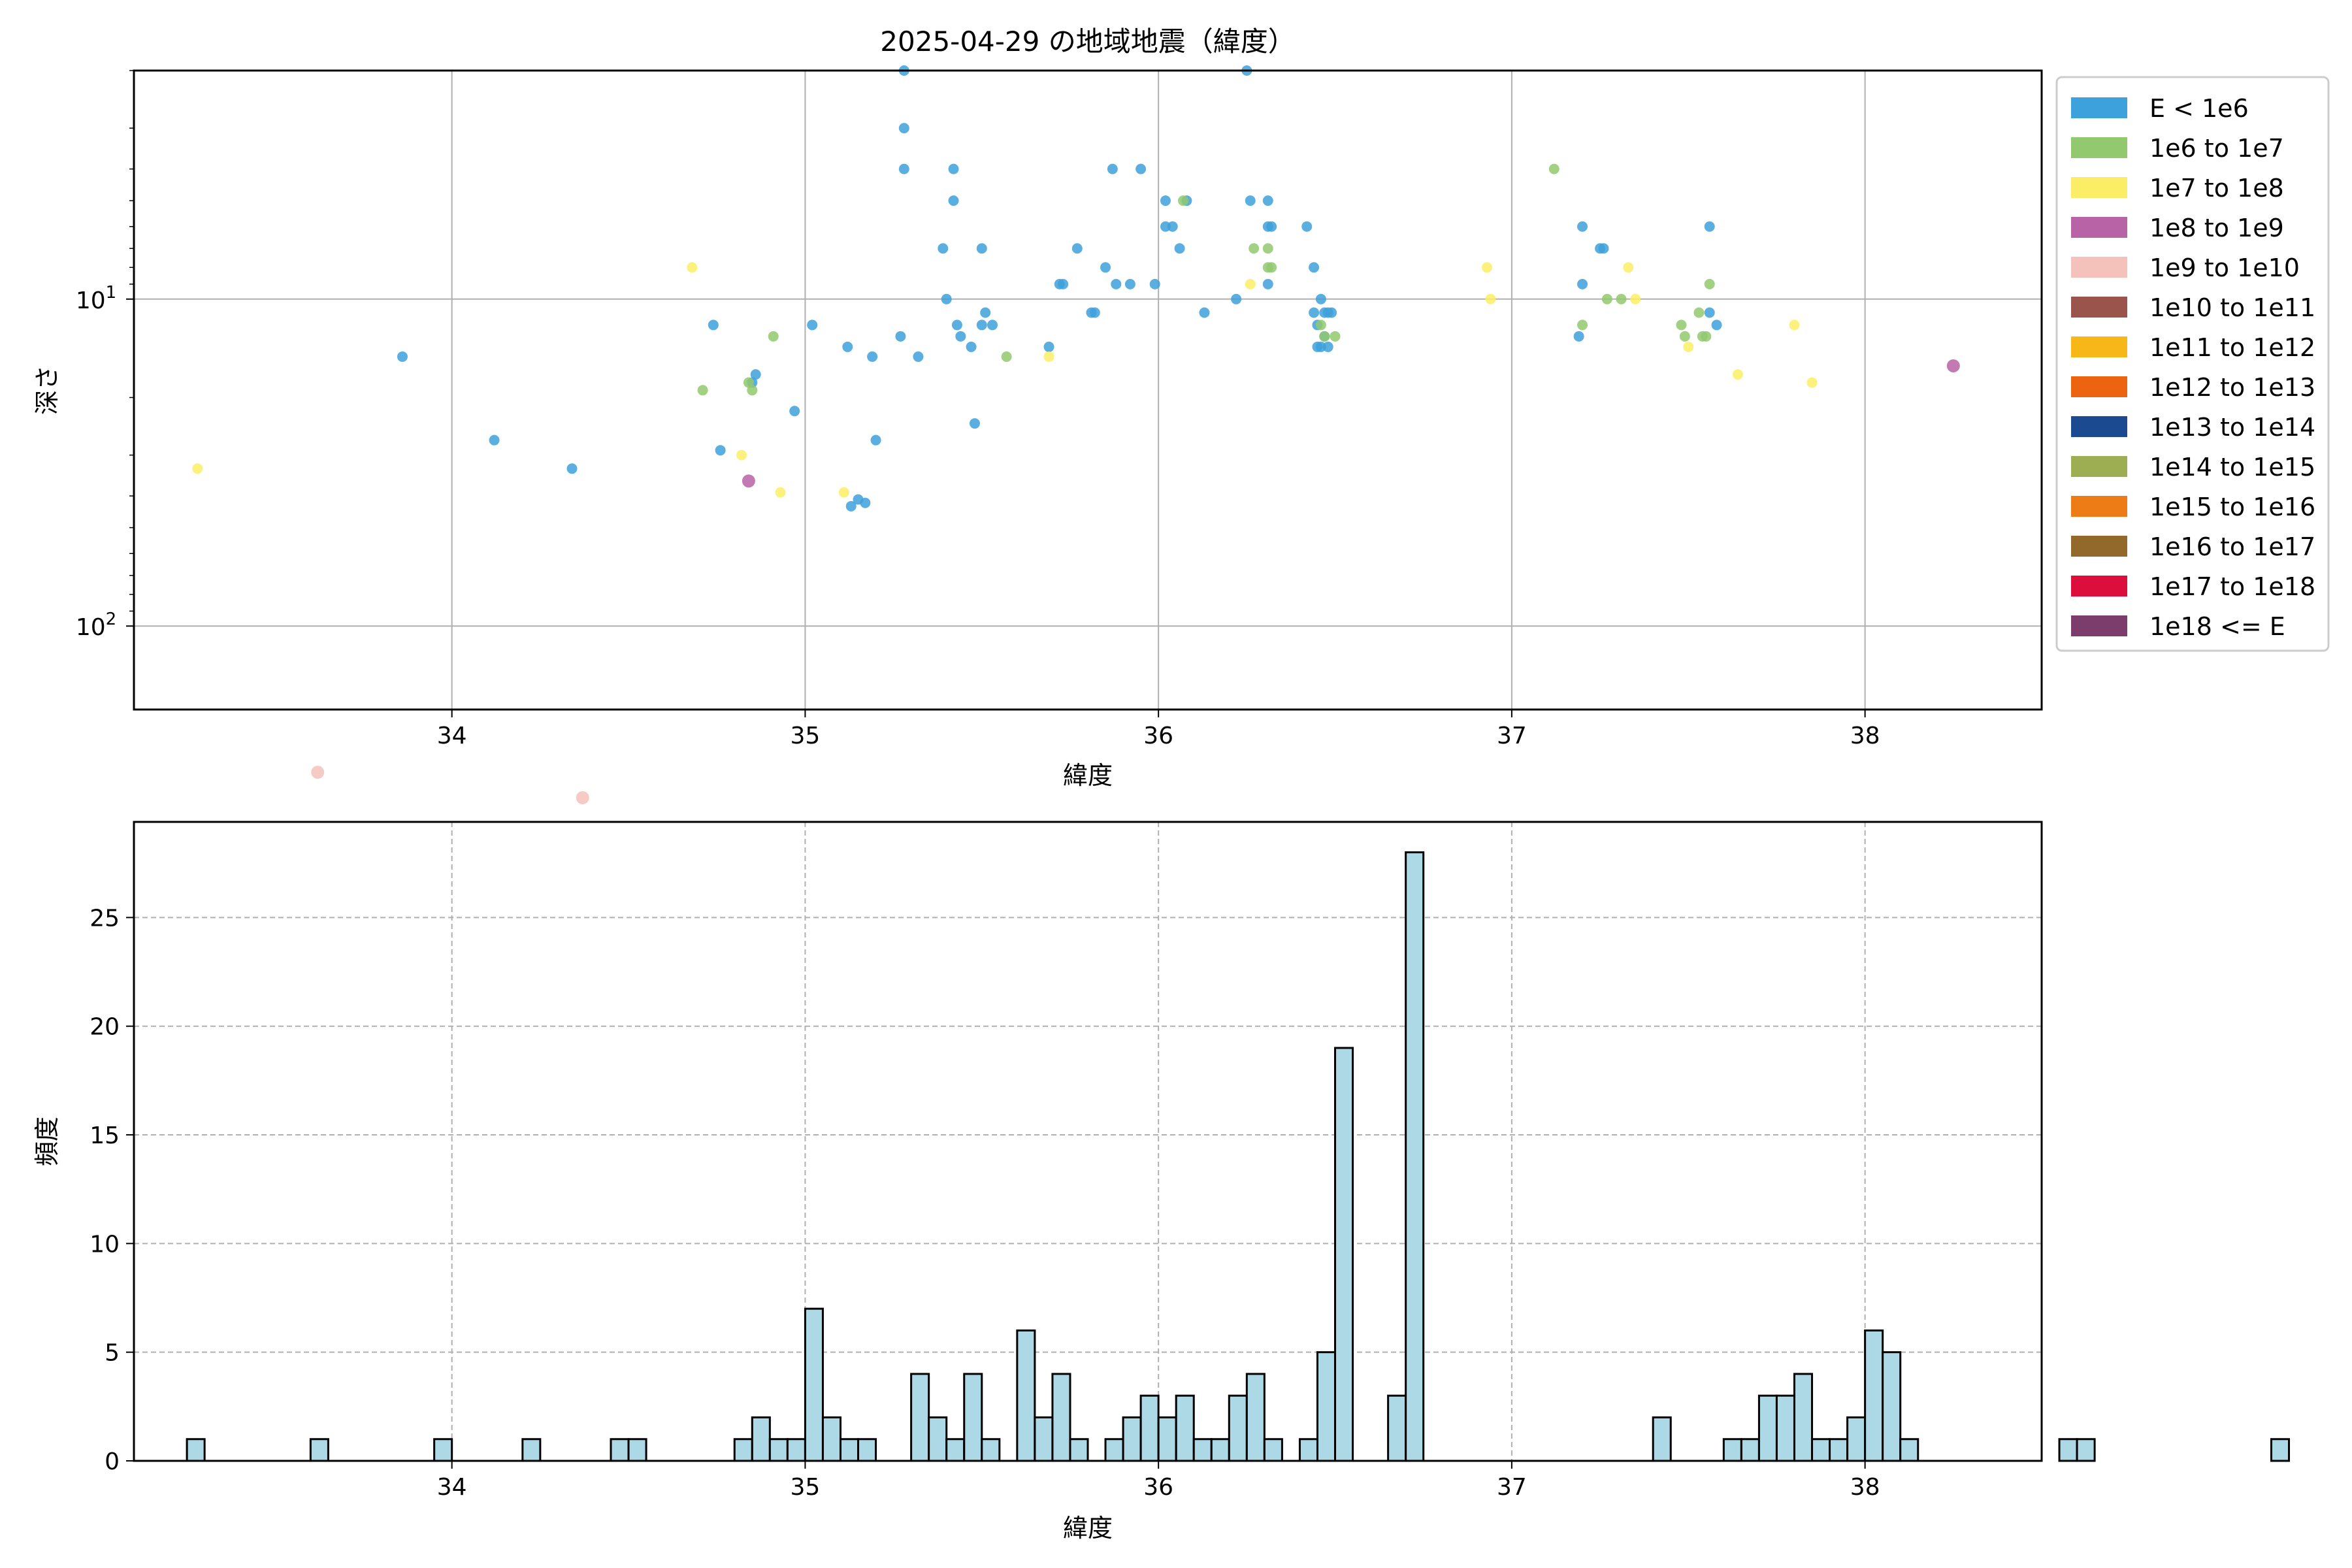 The width and height of the screenshot is (2352, 1568). I want to click on scatter-x-tick-label: 38, so click(1865, 736).